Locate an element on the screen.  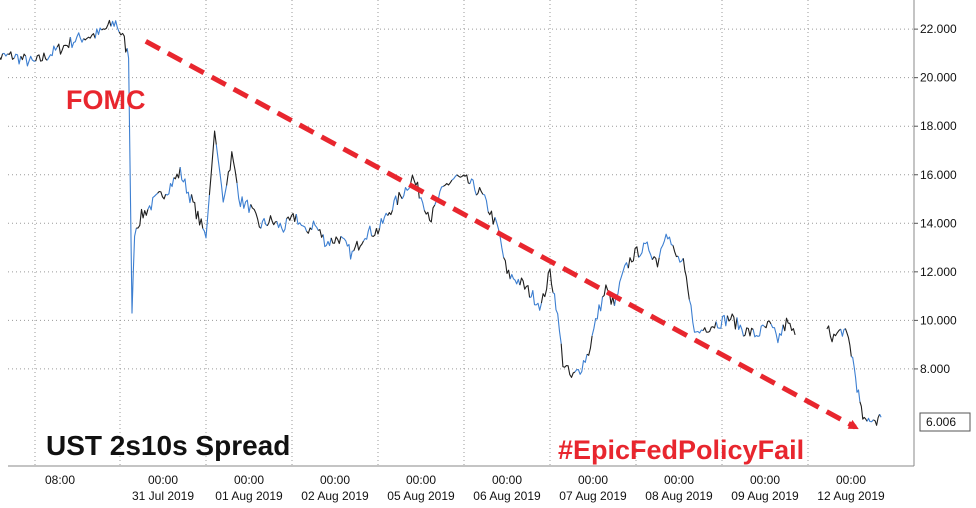
y-tick-label: 22.000 is located at coordinates (938, 29).